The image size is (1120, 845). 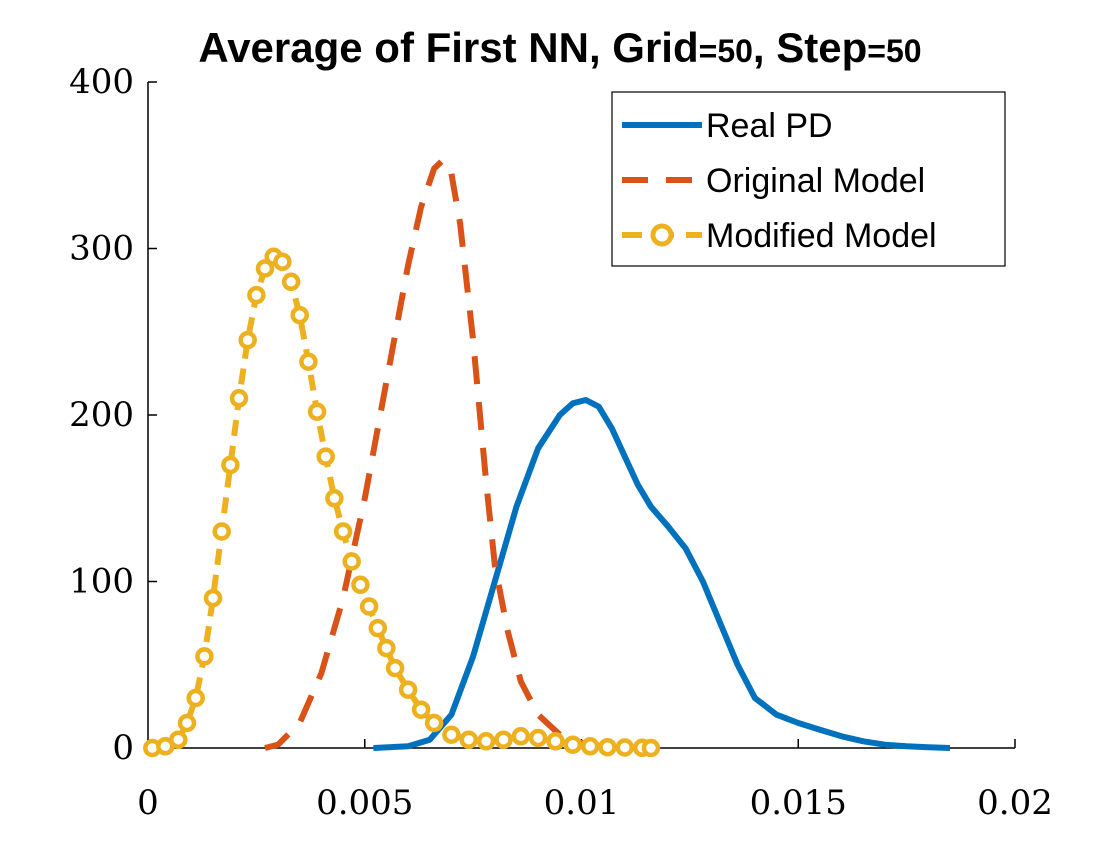 What do you see at coordinates (821, 236) in the screenshot?
I see `legend-label: Modified Model` at bounding box center [821, 236].